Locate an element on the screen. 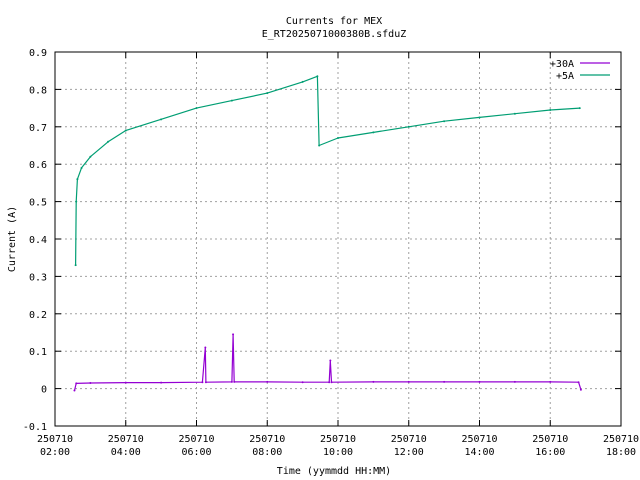  y-tick-label: 0.3 is located at coordinates (38, 277).